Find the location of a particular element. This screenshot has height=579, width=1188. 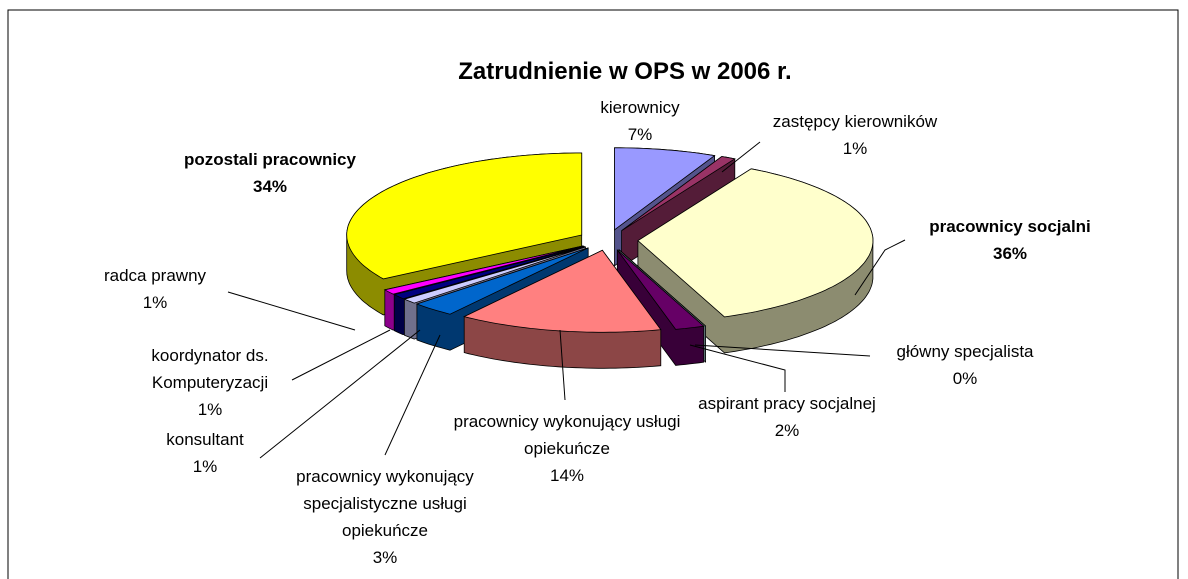

value-label: 7% is located at coordinates (640, 134).